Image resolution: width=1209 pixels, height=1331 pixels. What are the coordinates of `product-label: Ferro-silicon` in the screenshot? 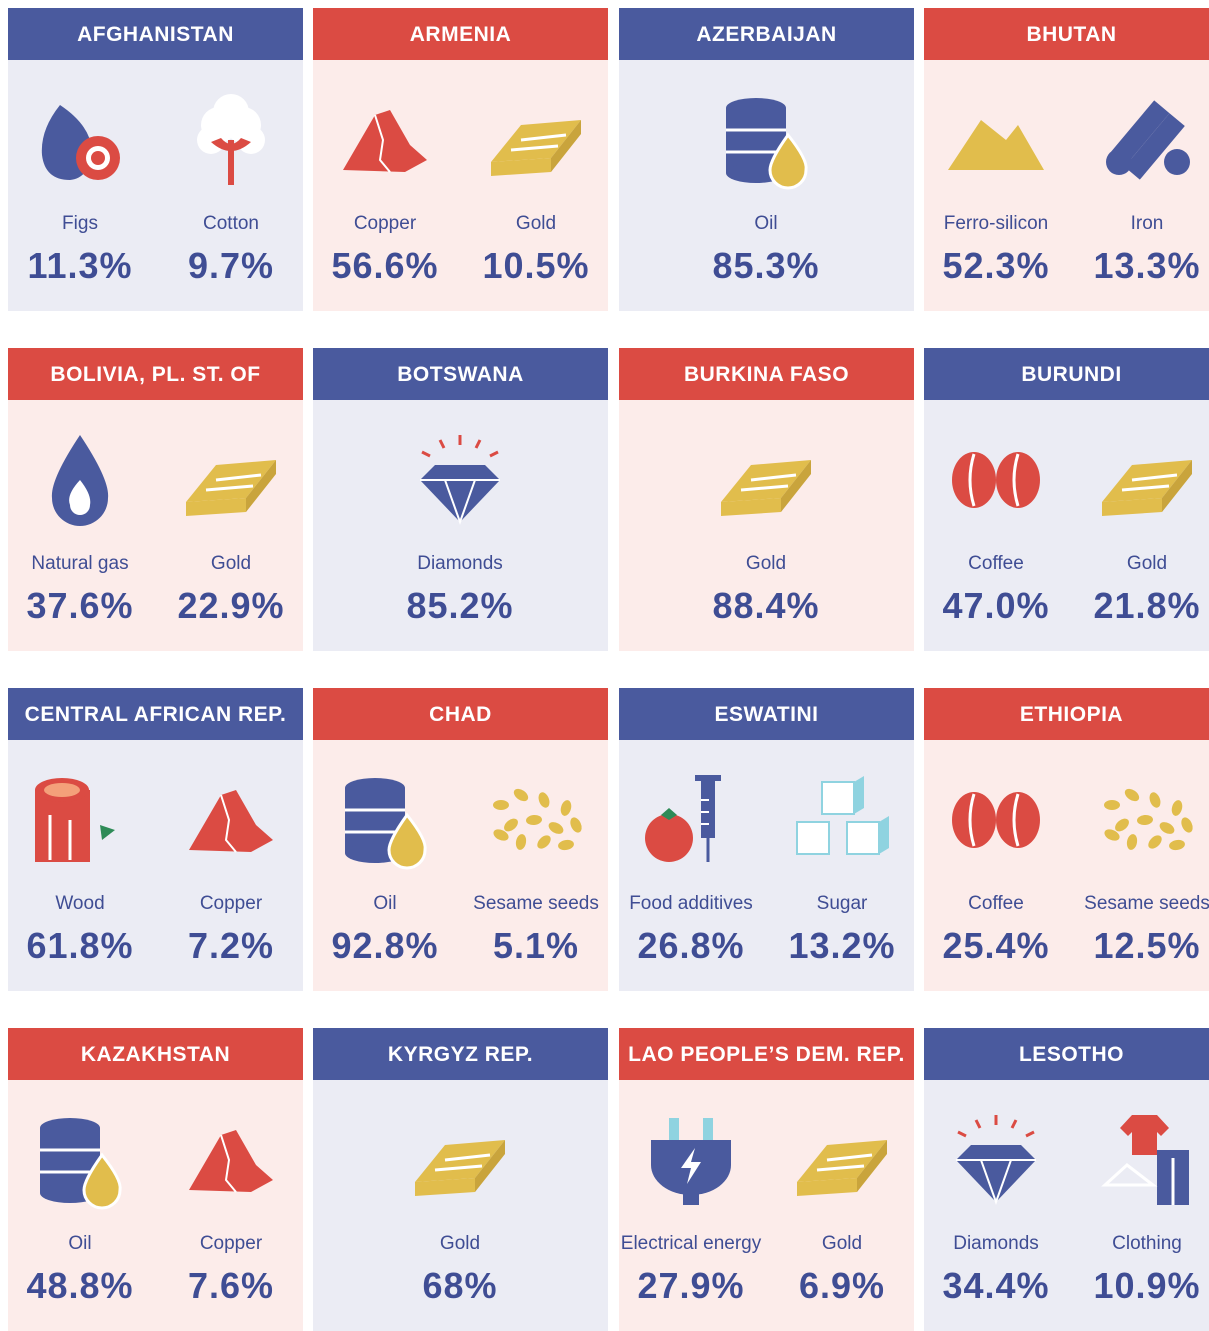 It's located at (996, 223).